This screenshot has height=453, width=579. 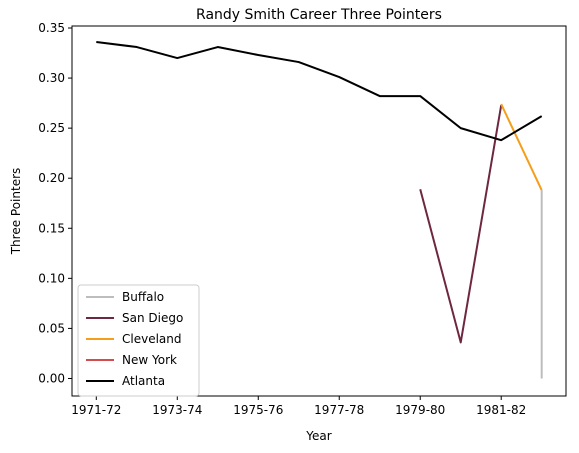 I want to click on series-line-cleveland, so click(x=521, y=147).